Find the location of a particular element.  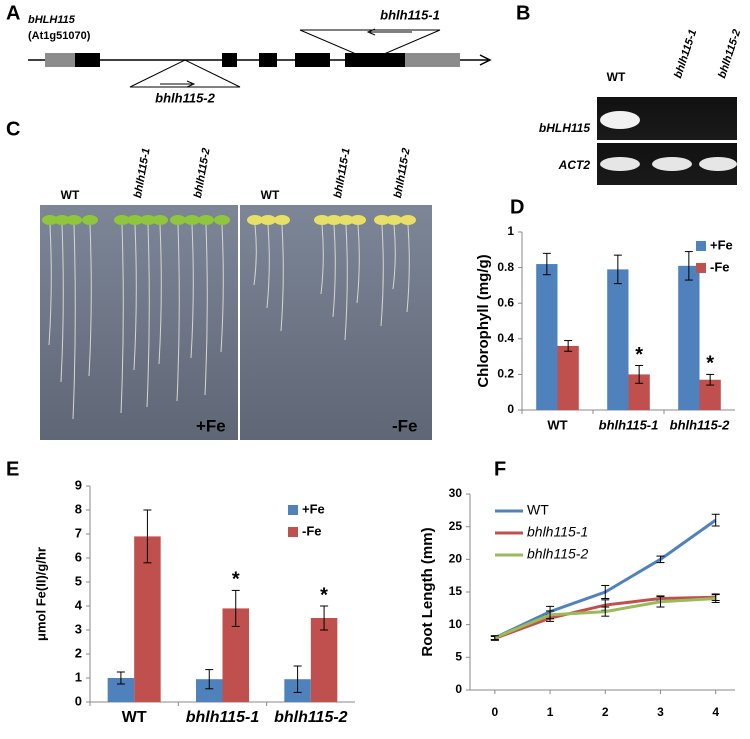

panel-label: F is located at coordinates (500, 469).